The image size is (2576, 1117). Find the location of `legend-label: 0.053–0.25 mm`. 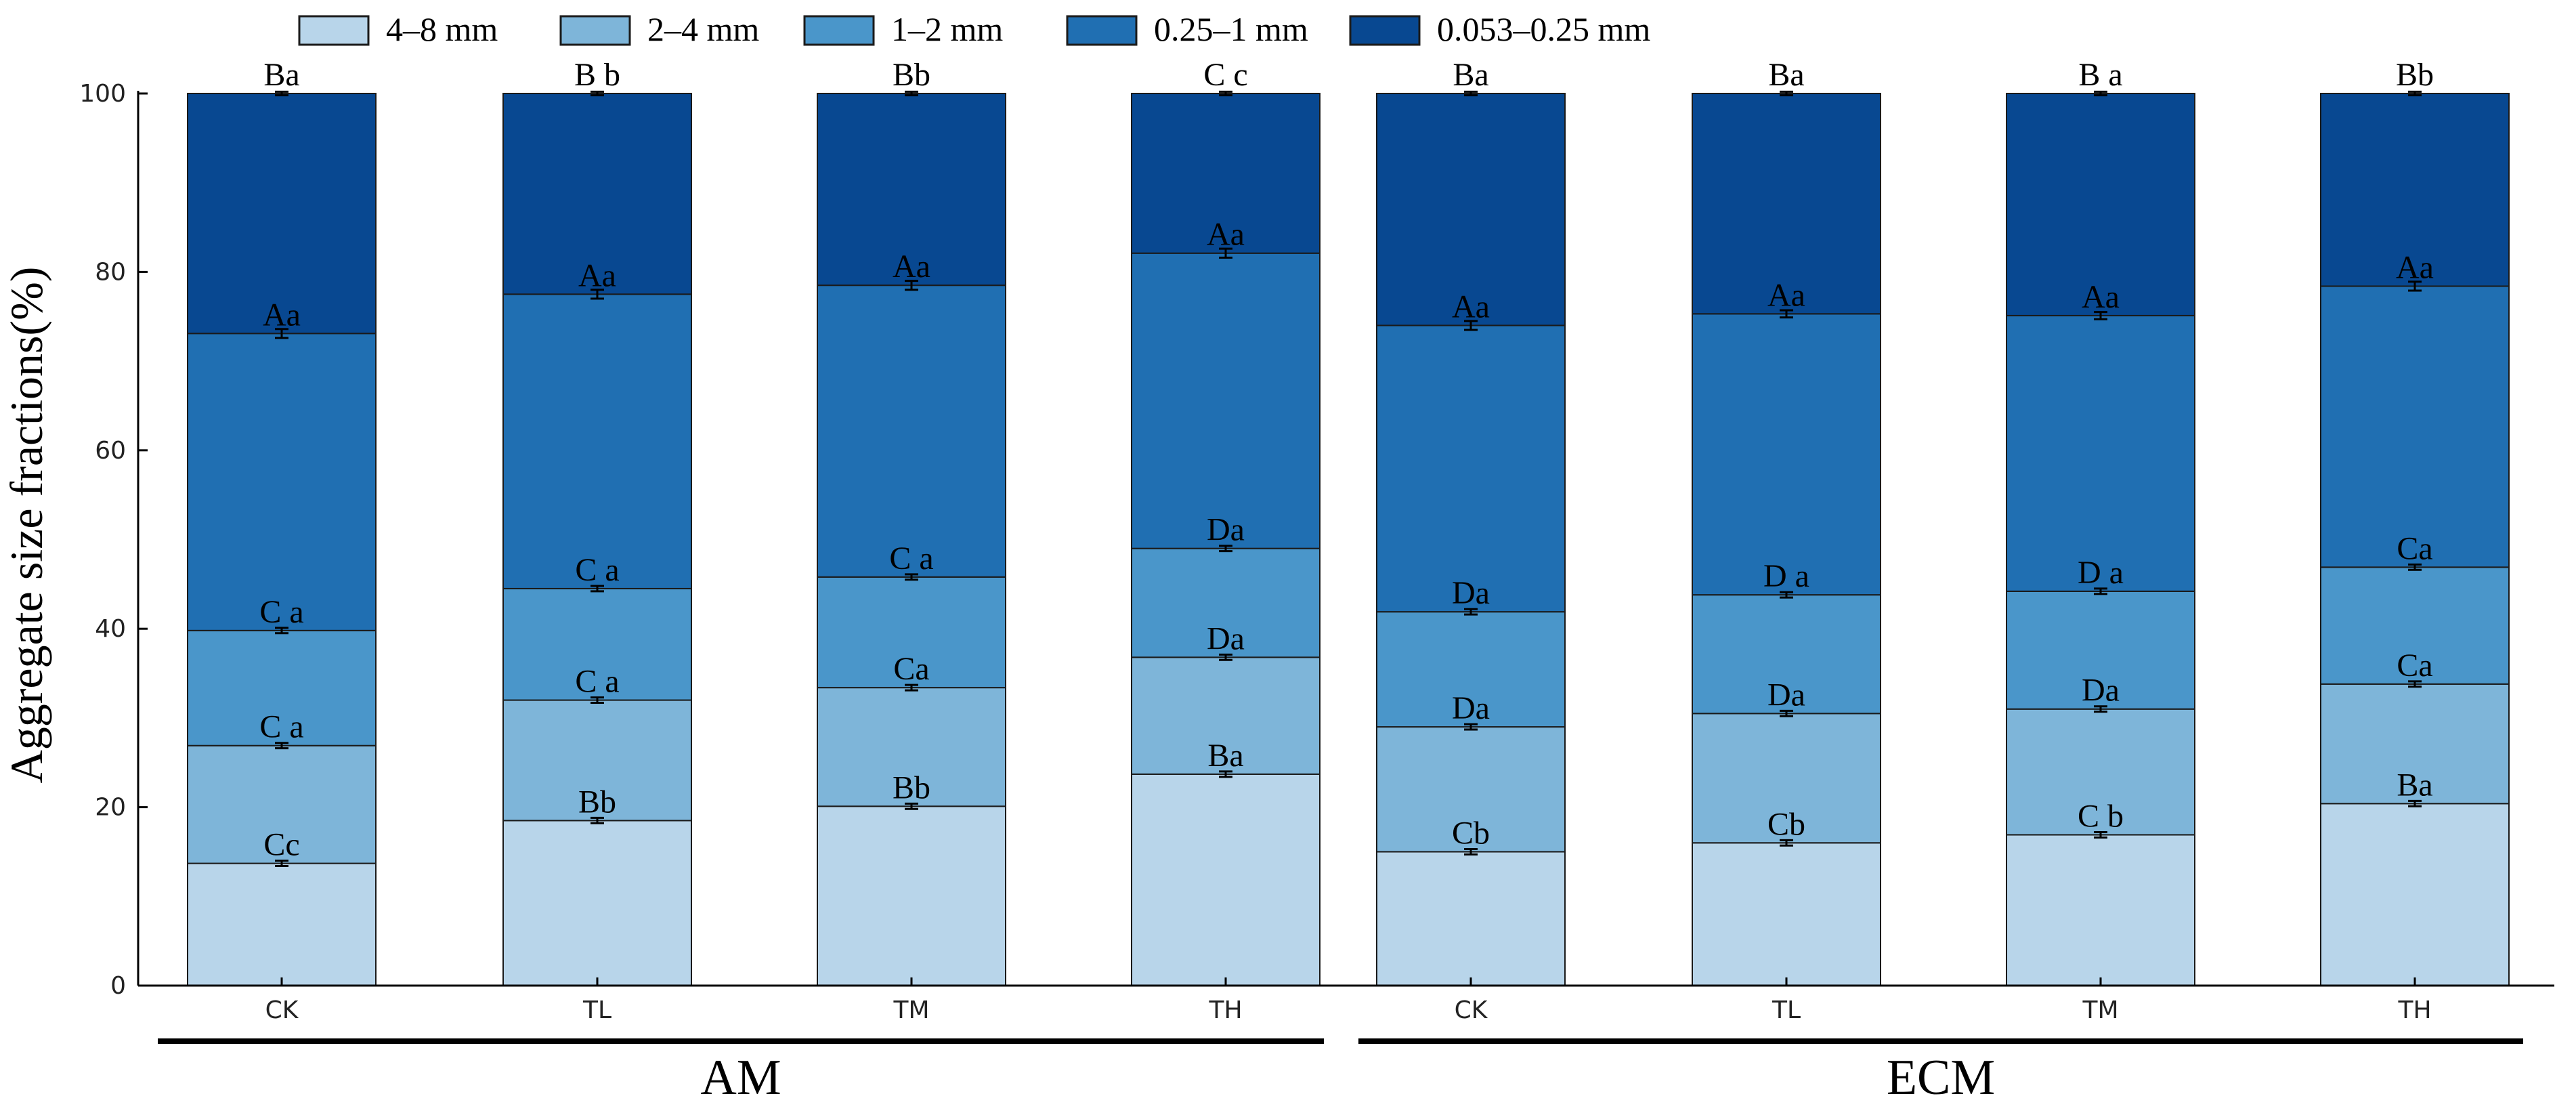

legend-label: 0.053–0.25 mm is located at coordinates (1543, 29).